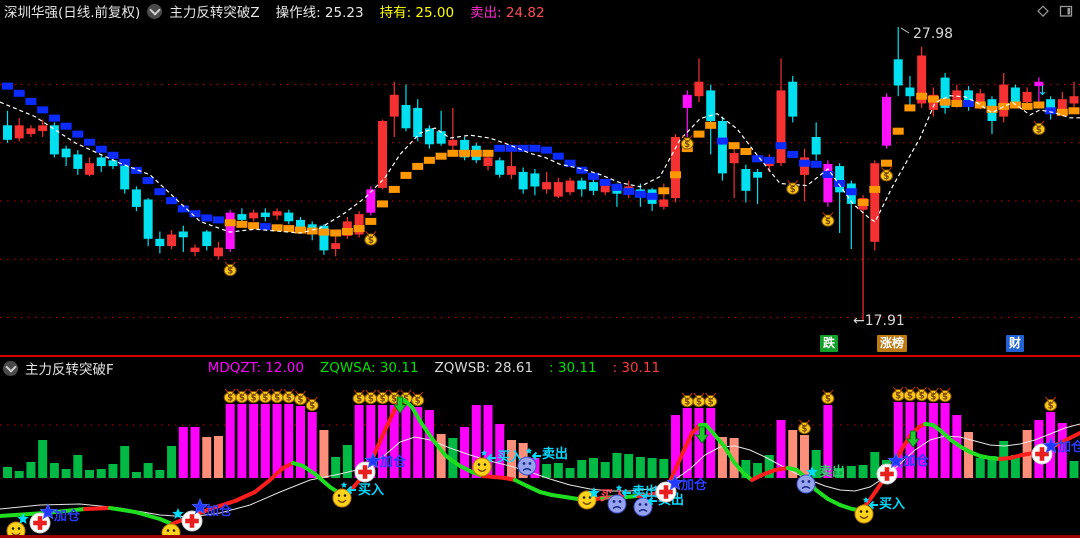  I want to click on indicator-field: 卖出: 24.82, so click(507, 13).